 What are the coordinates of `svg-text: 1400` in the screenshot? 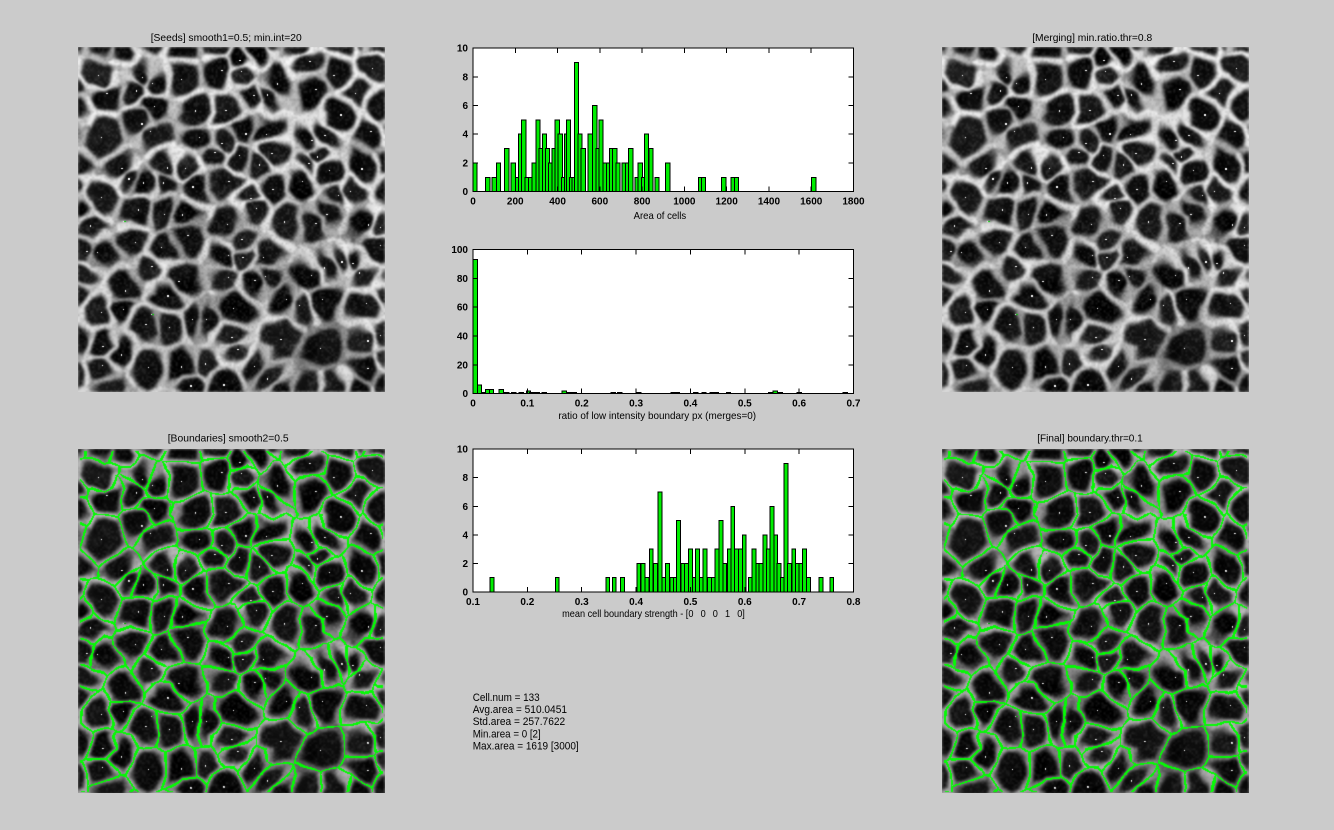 It's located at (769, 202).